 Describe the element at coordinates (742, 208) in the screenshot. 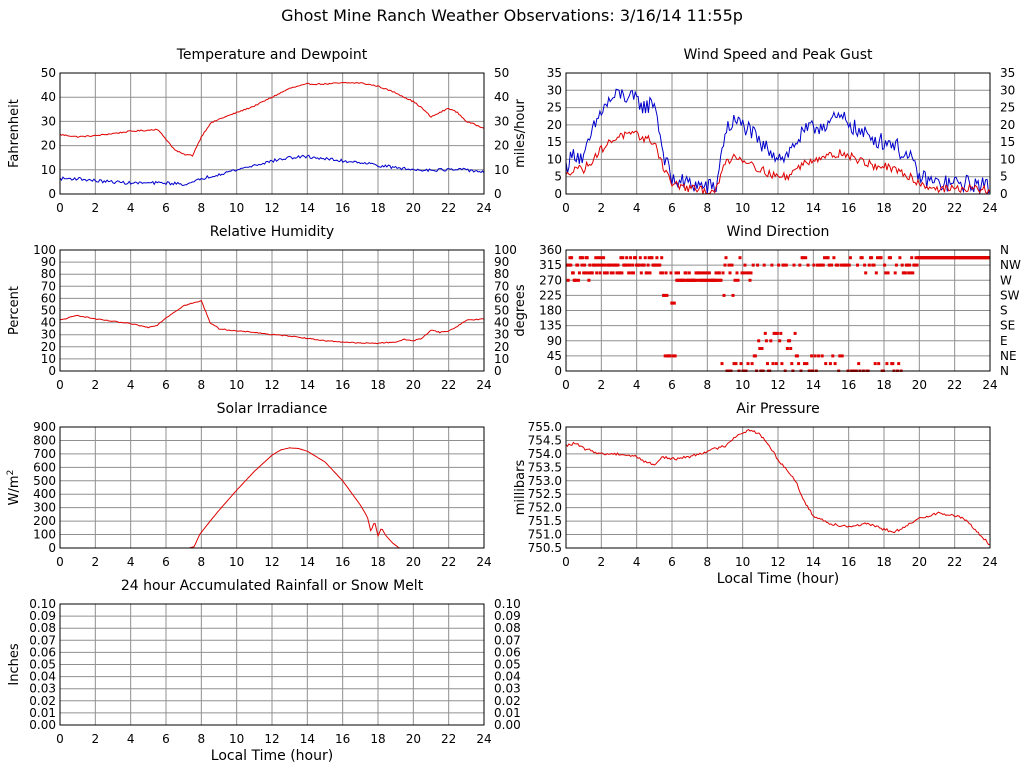

I see `x-tick-label: 10` at that location.